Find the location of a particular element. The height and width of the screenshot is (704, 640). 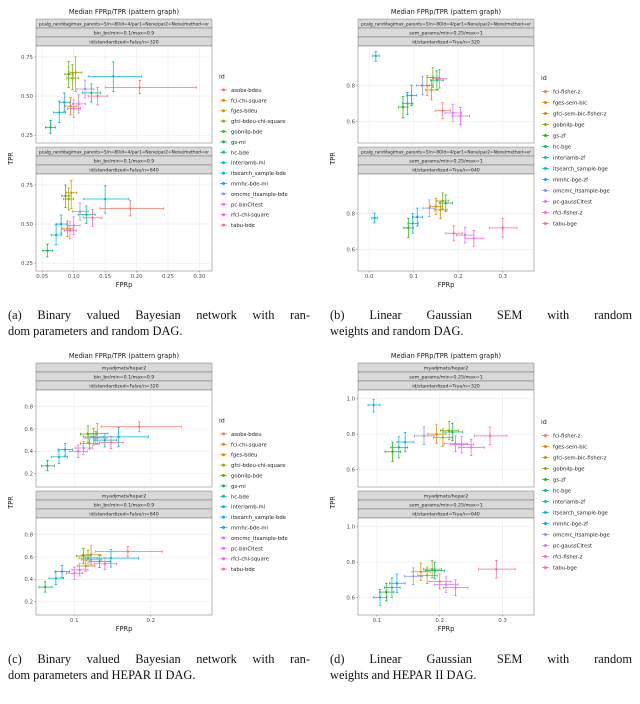

y-tick-label: 0.8 is located at coordinates (28, 407).